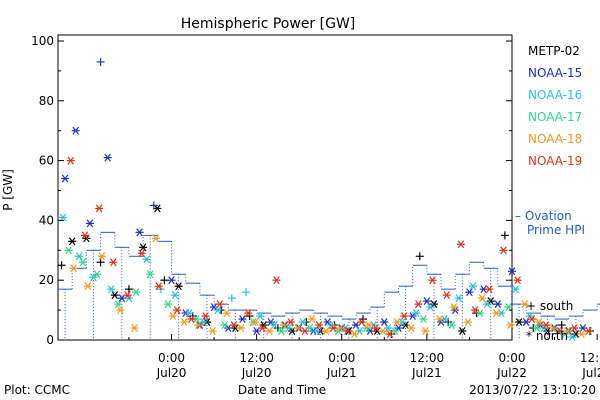 This screenshot has width=600, height=400. Describe the element at coordinates (46, 220) in the screenshot. I see `y-tick-label: 40` at that location.